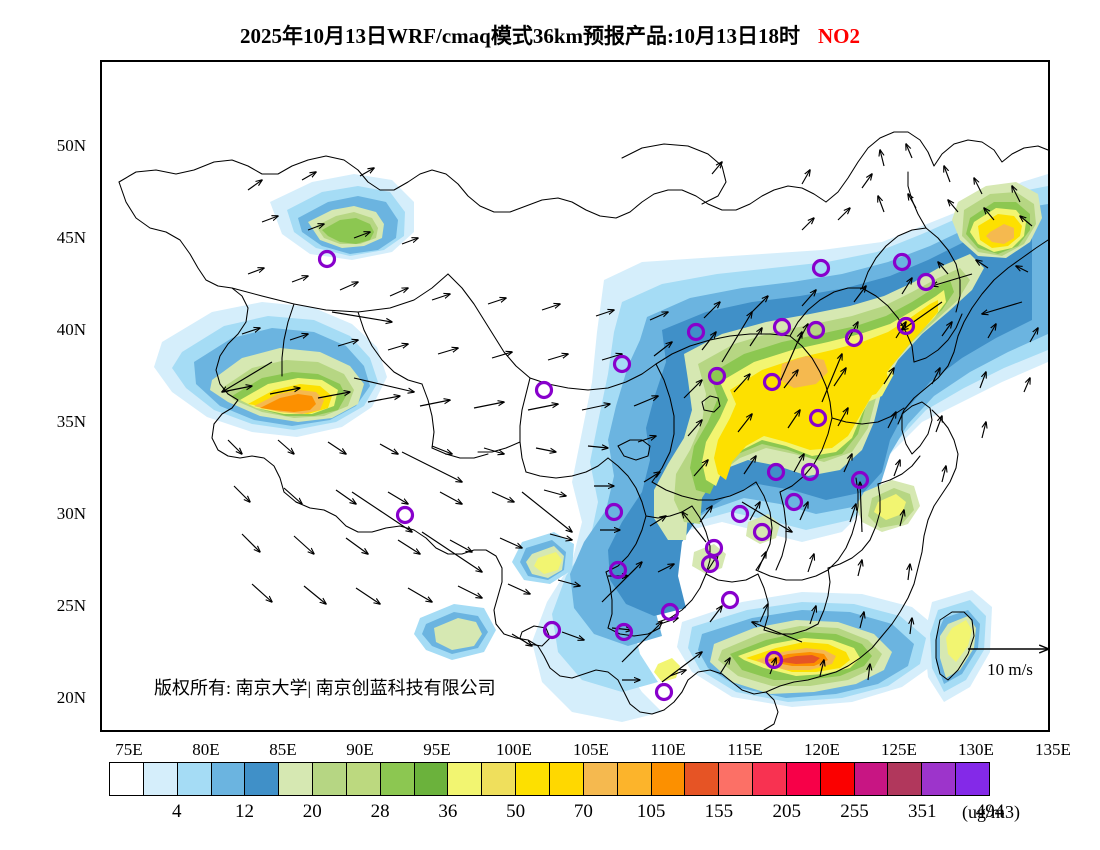 The height and width of the screenshot is (850, 1100). I want to click on y-axis-label-45n: 45N, so click(71, 237).